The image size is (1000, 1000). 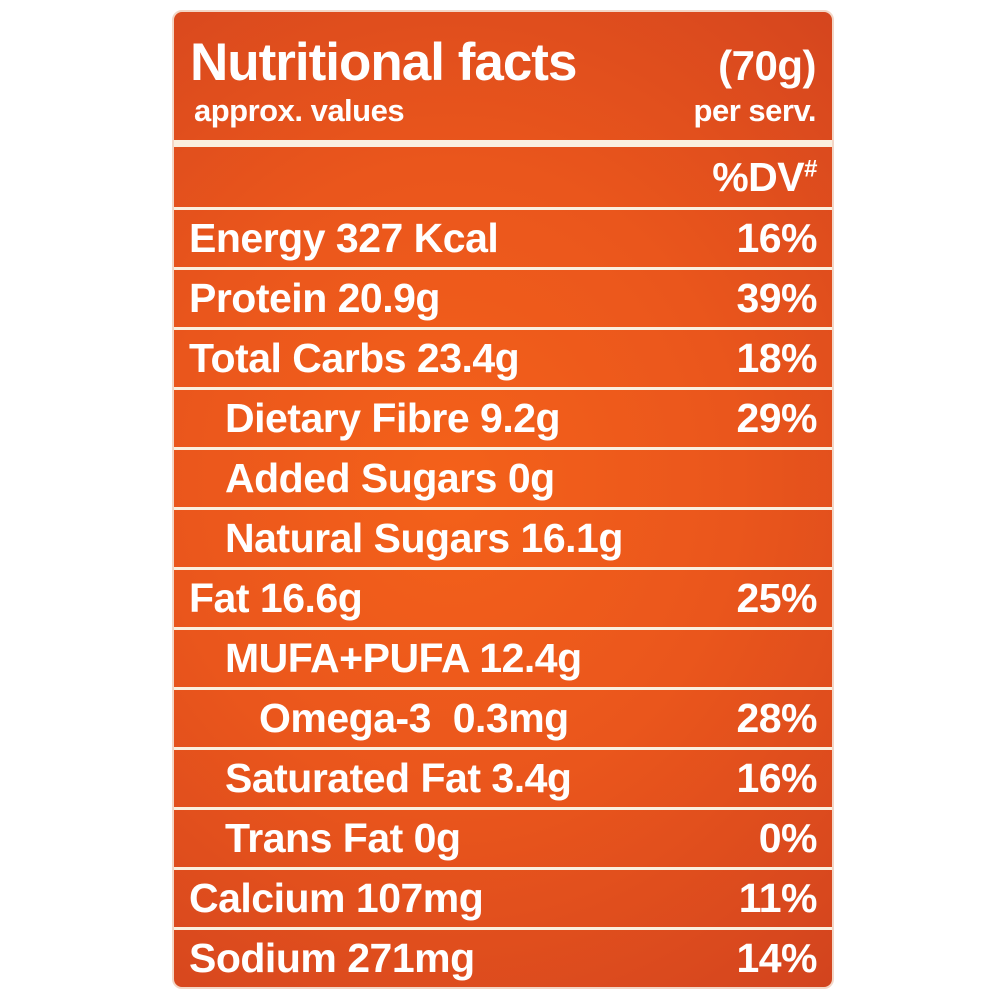 I want to click on title-line: Nutritional facts (70g), so click(x=503, y=63).